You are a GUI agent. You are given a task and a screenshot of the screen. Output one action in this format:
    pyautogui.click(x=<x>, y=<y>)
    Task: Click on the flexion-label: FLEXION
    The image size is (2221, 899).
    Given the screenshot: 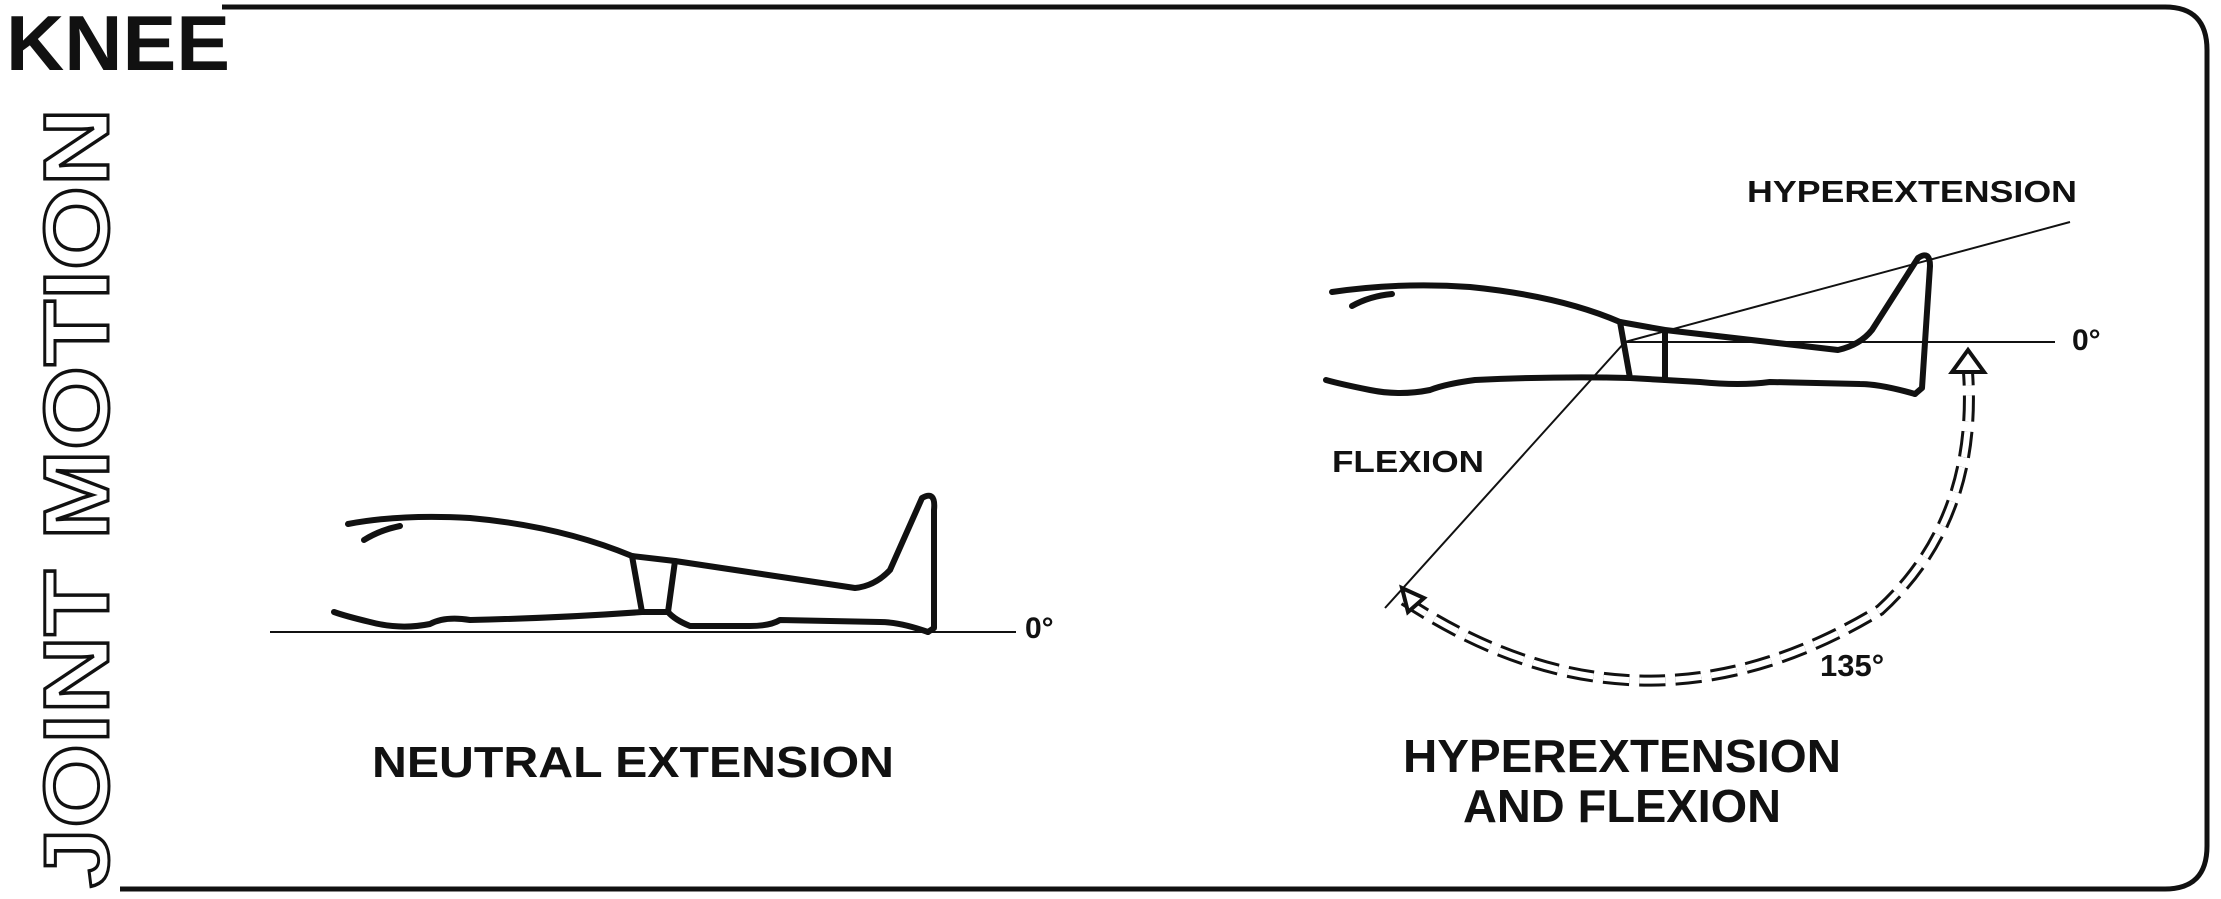 What is the action you would take?
    pyautogui.click(x=1408, y=461)
    